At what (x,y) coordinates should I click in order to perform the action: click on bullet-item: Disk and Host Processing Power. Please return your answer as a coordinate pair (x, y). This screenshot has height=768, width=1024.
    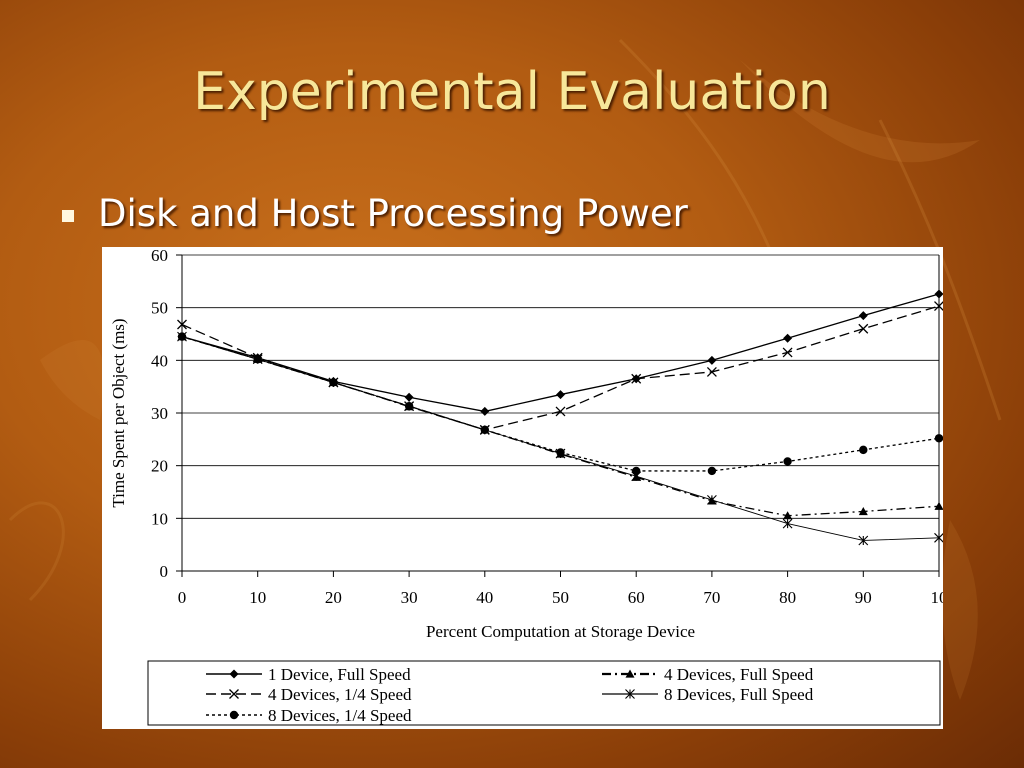
    Looking at the image, I should click on (375, 213).